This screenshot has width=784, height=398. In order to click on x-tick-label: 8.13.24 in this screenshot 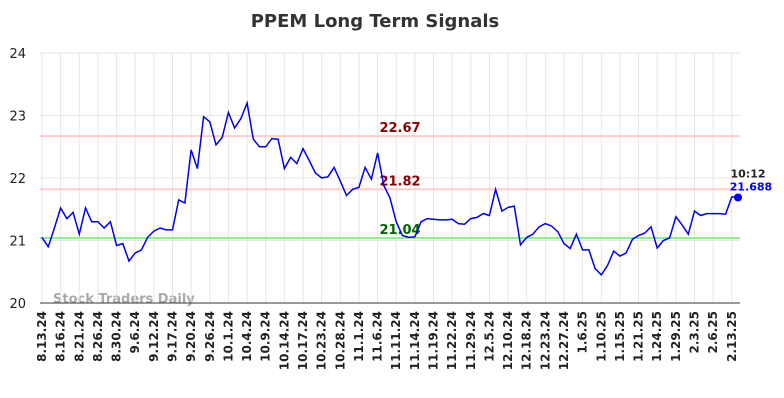, I will do `click(42, 336)`.